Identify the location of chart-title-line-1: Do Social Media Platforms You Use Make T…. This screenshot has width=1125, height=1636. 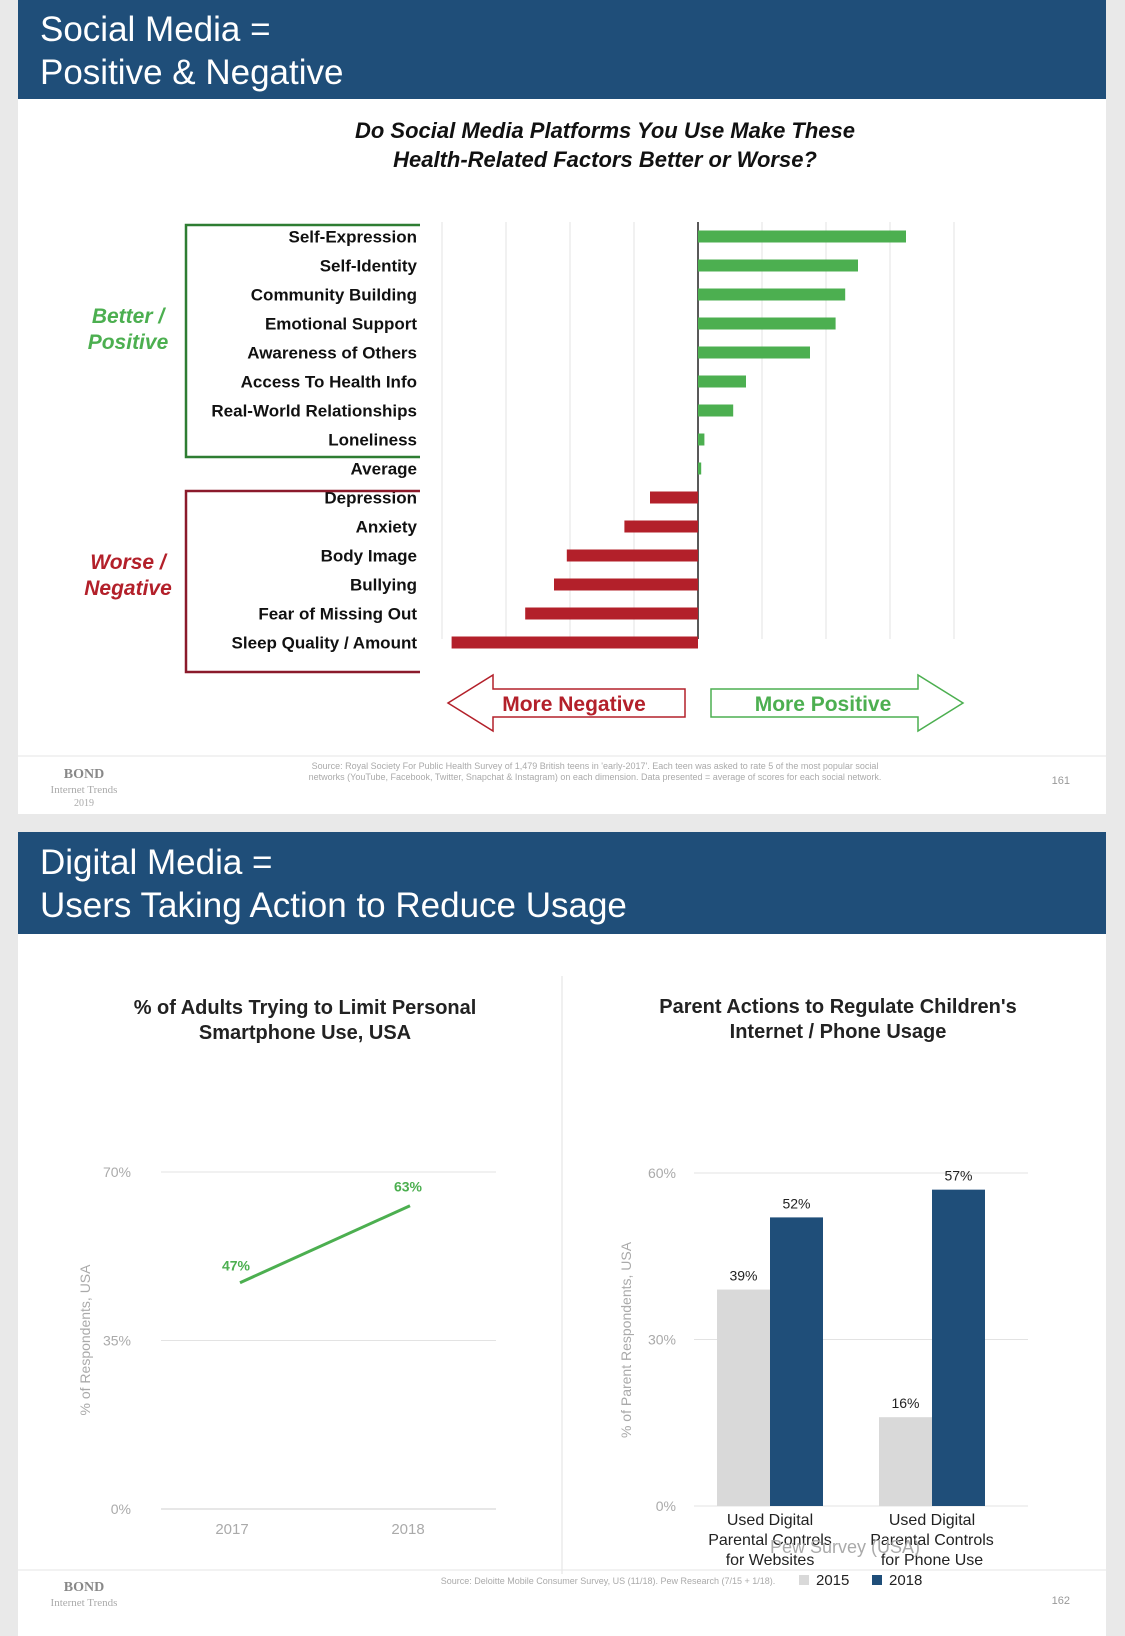
(605, 130).